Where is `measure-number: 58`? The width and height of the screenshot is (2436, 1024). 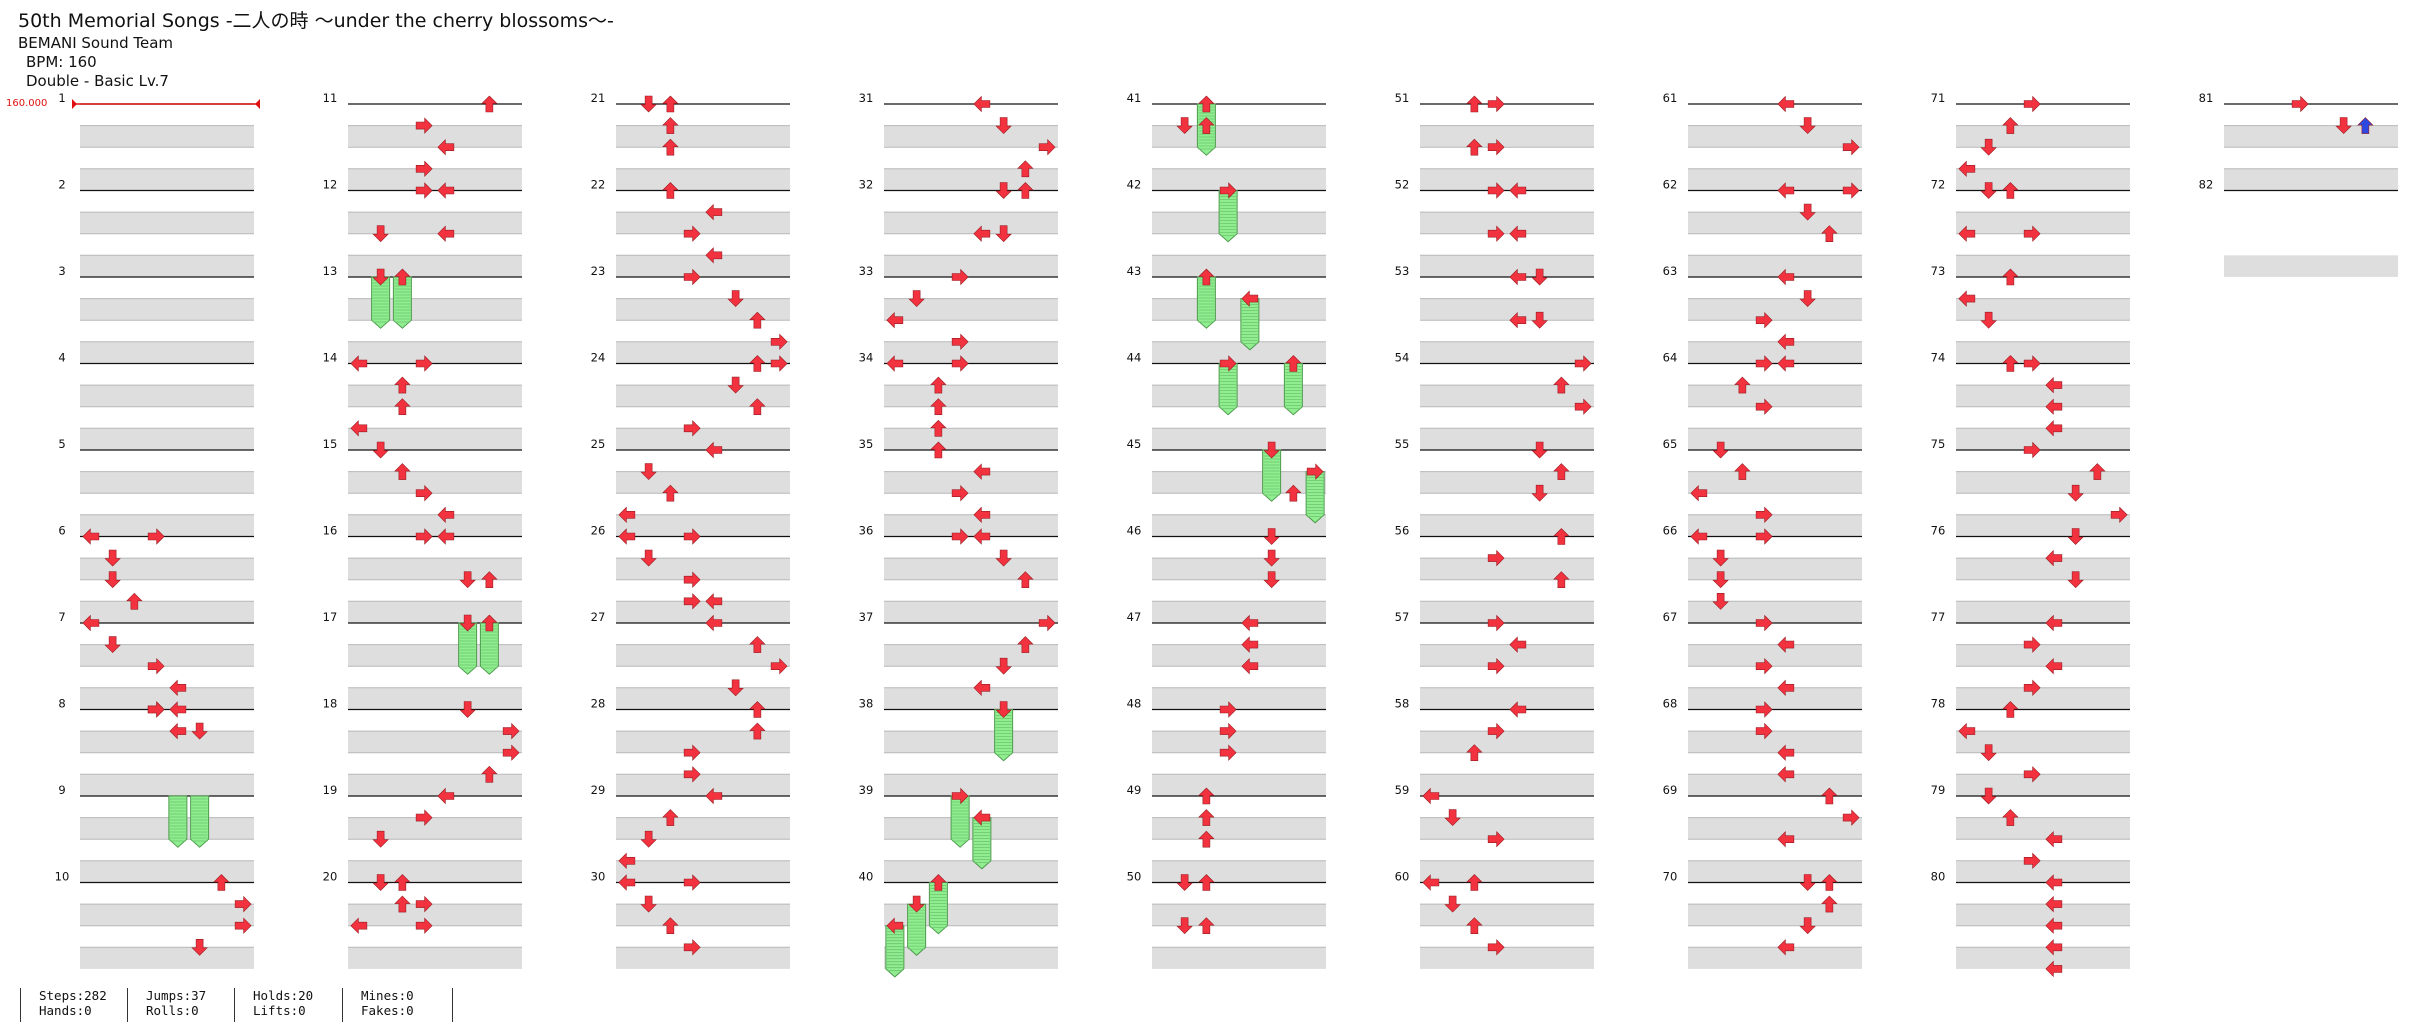 measure-number: 58 is located at coordinates (1402, 704).